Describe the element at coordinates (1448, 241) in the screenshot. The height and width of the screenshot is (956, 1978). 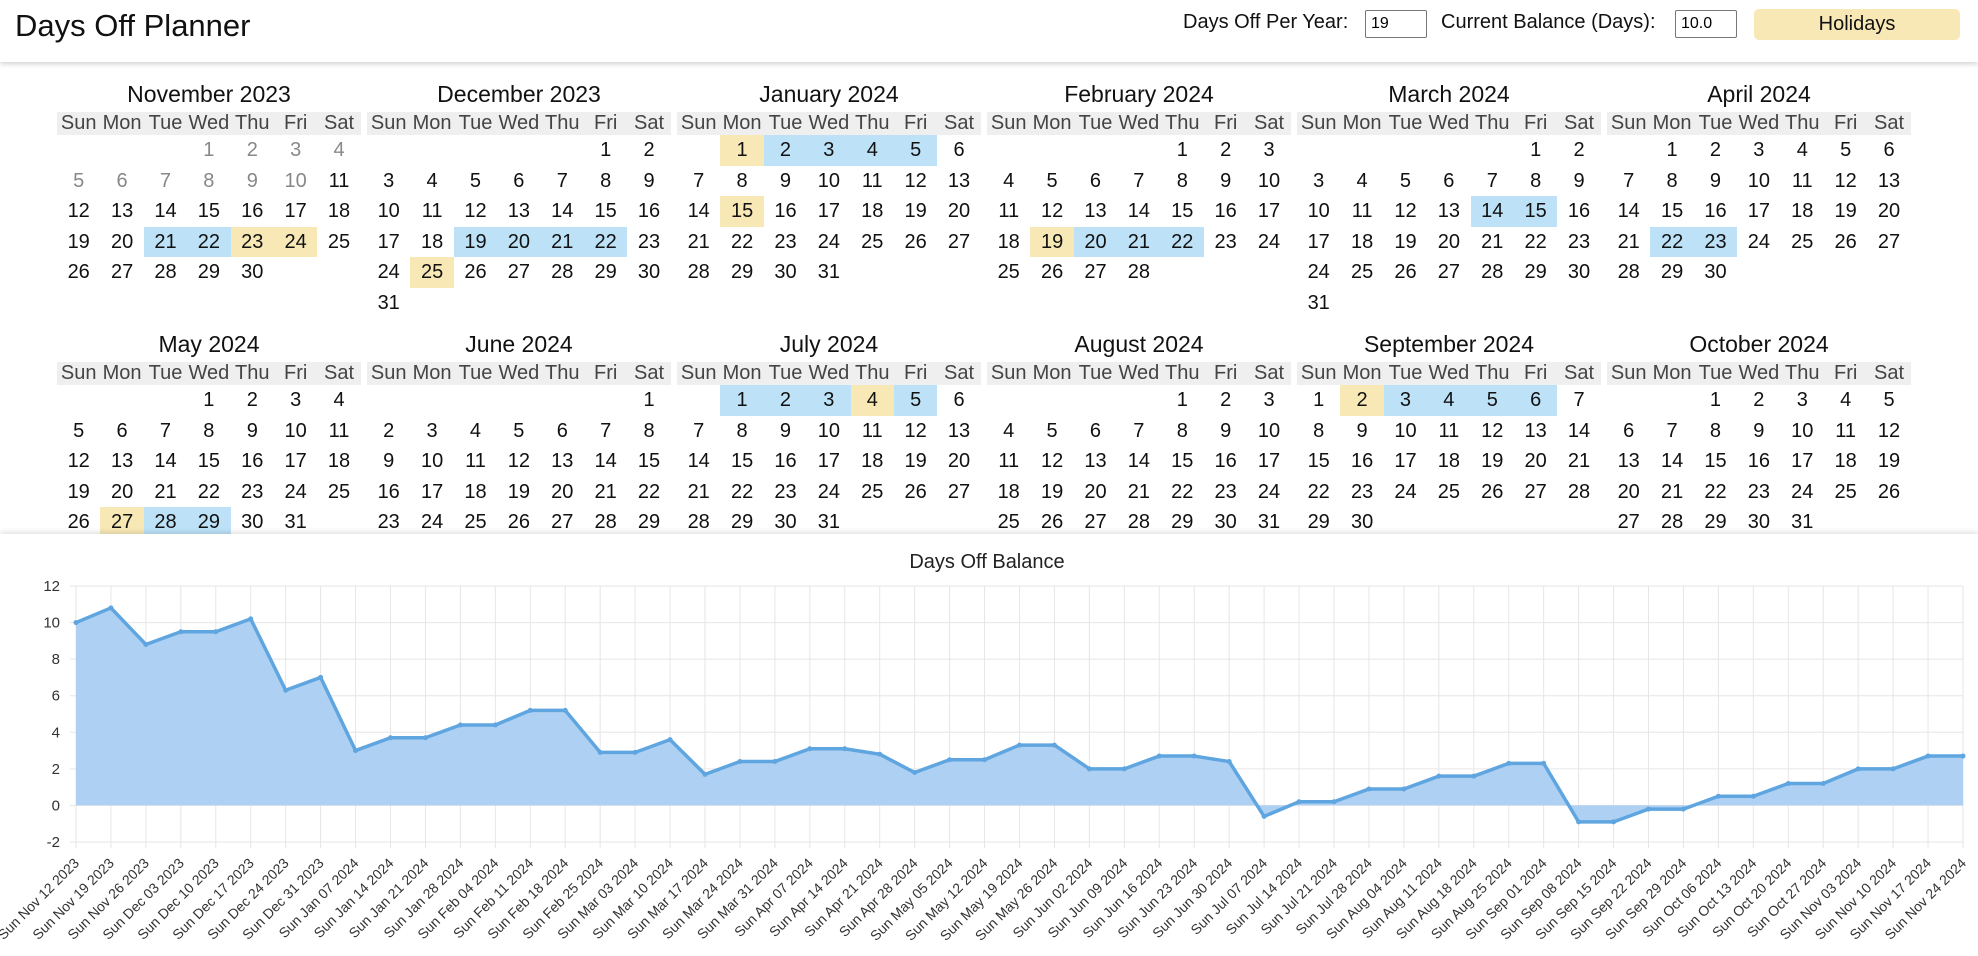
I see `day-cell: 20` at that location.